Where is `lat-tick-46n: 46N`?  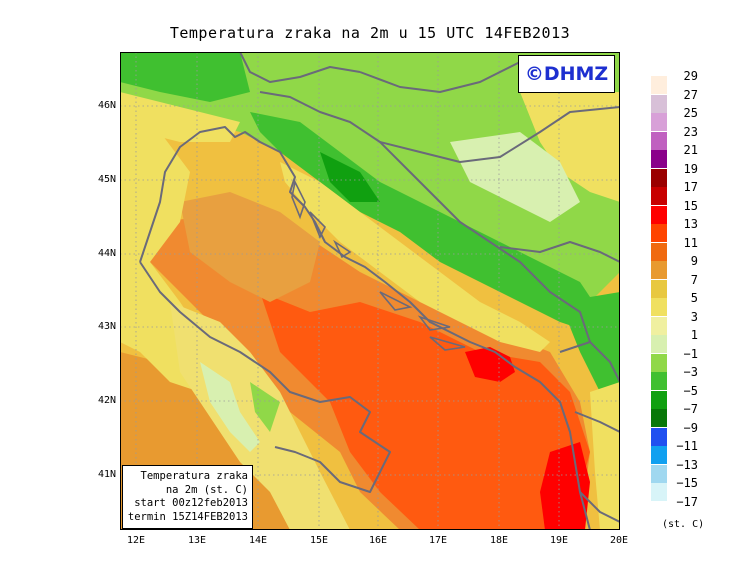 lat-tick-46n: 46N is located at coordinates (106, 105).